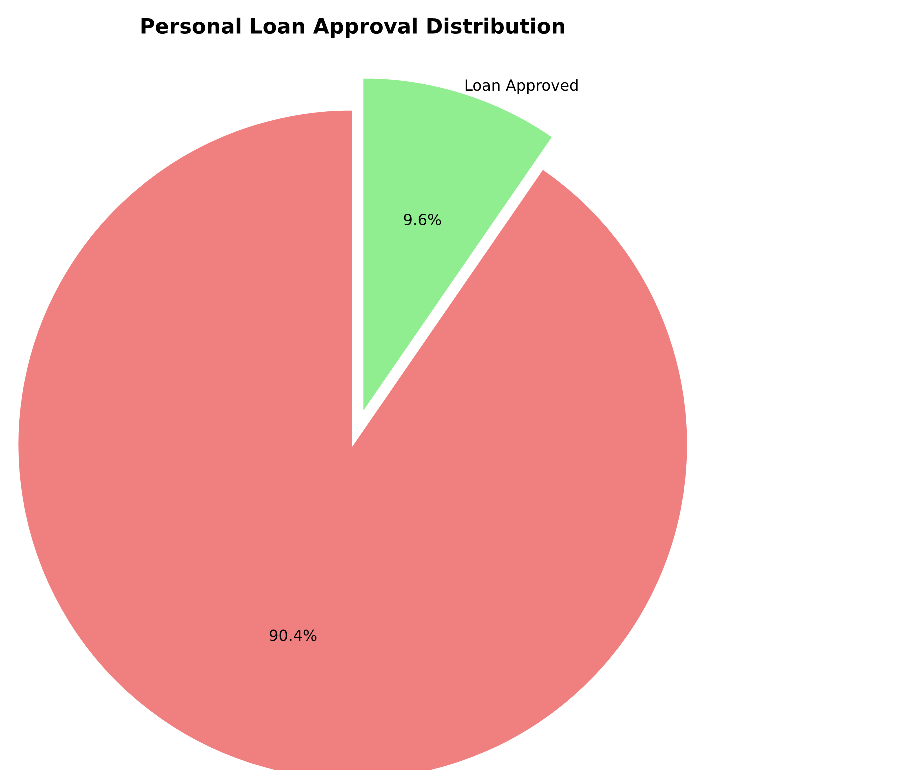 Image resolution: width=920 pixels, height=770 pixels. I want to click on chart-title: Personal Loan Approval Distribution, so click(353, 28).